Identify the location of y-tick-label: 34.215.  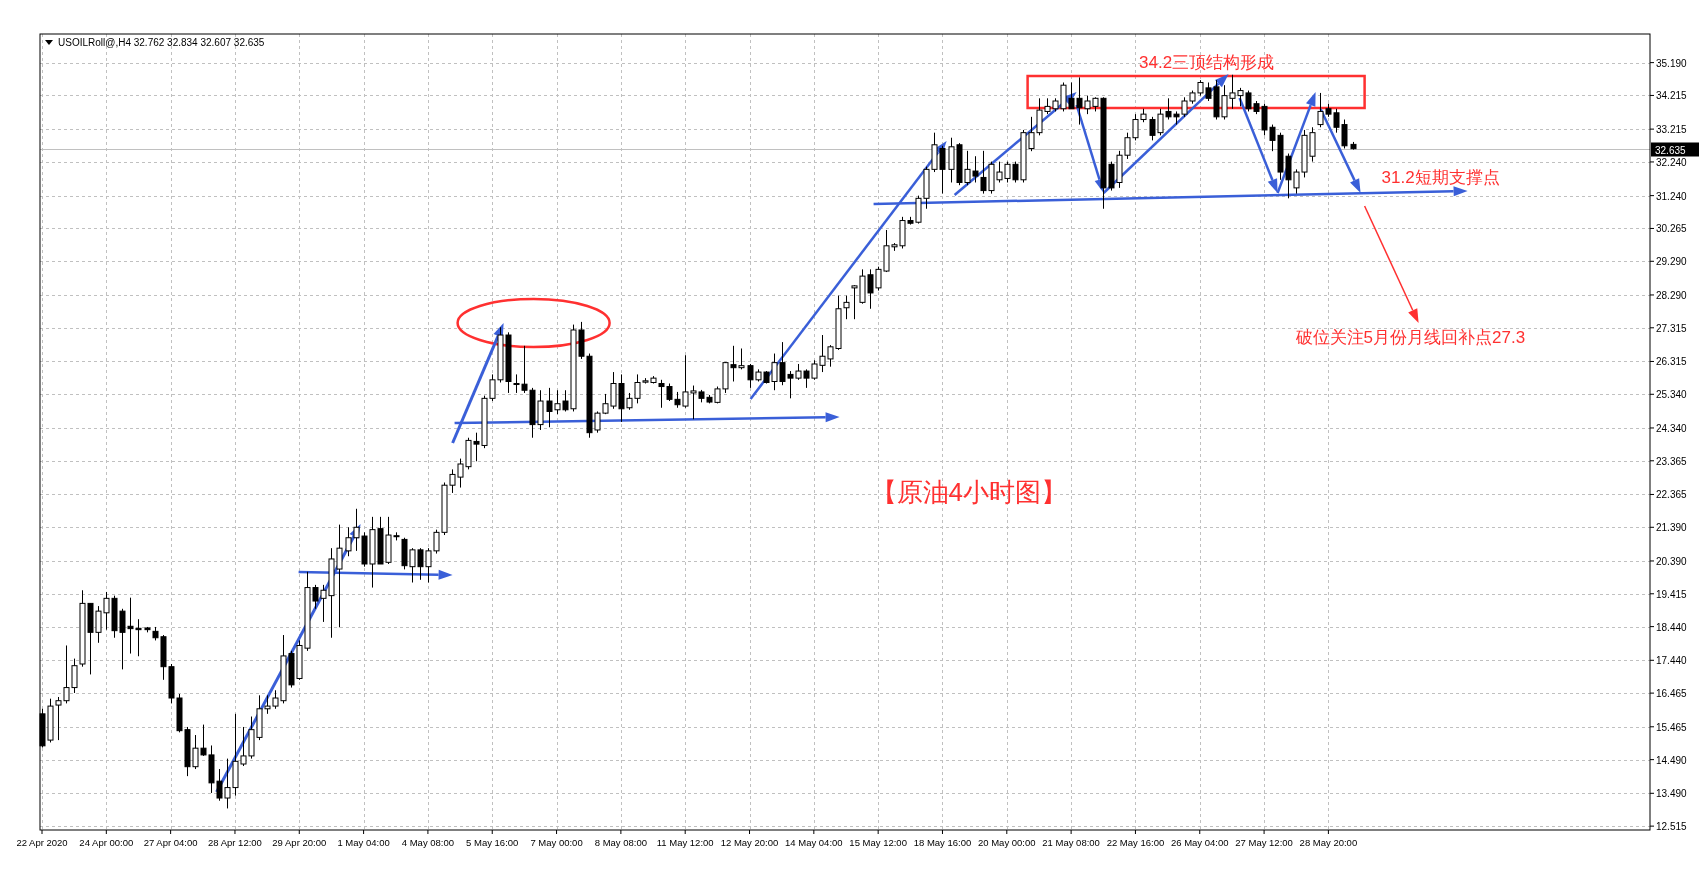
(1672, 96).